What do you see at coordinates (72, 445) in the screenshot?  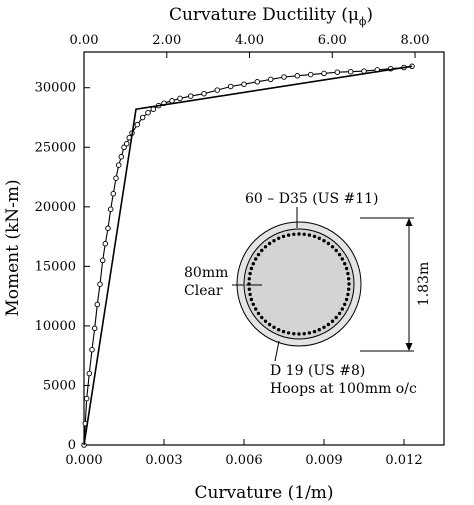 I see `y-tick-label: 0` at bounding box center [72, 445].